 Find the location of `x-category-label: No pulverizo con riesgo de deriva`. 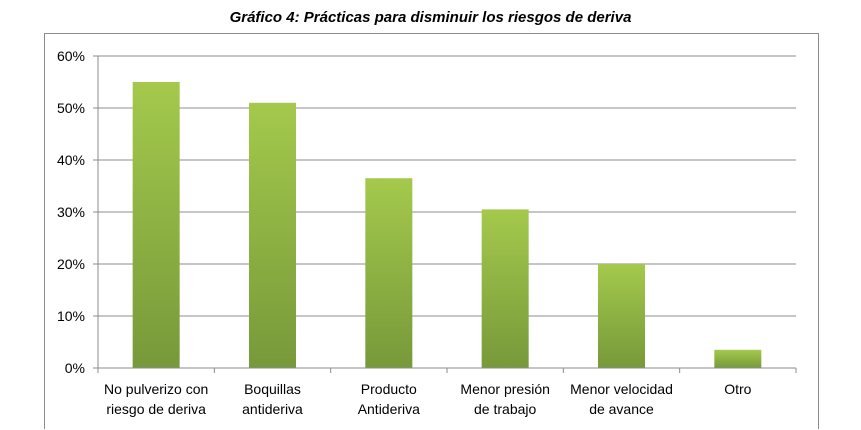

x-category-label: No pulverizo con riesgo de deriva is located at coordinates (156, 399).